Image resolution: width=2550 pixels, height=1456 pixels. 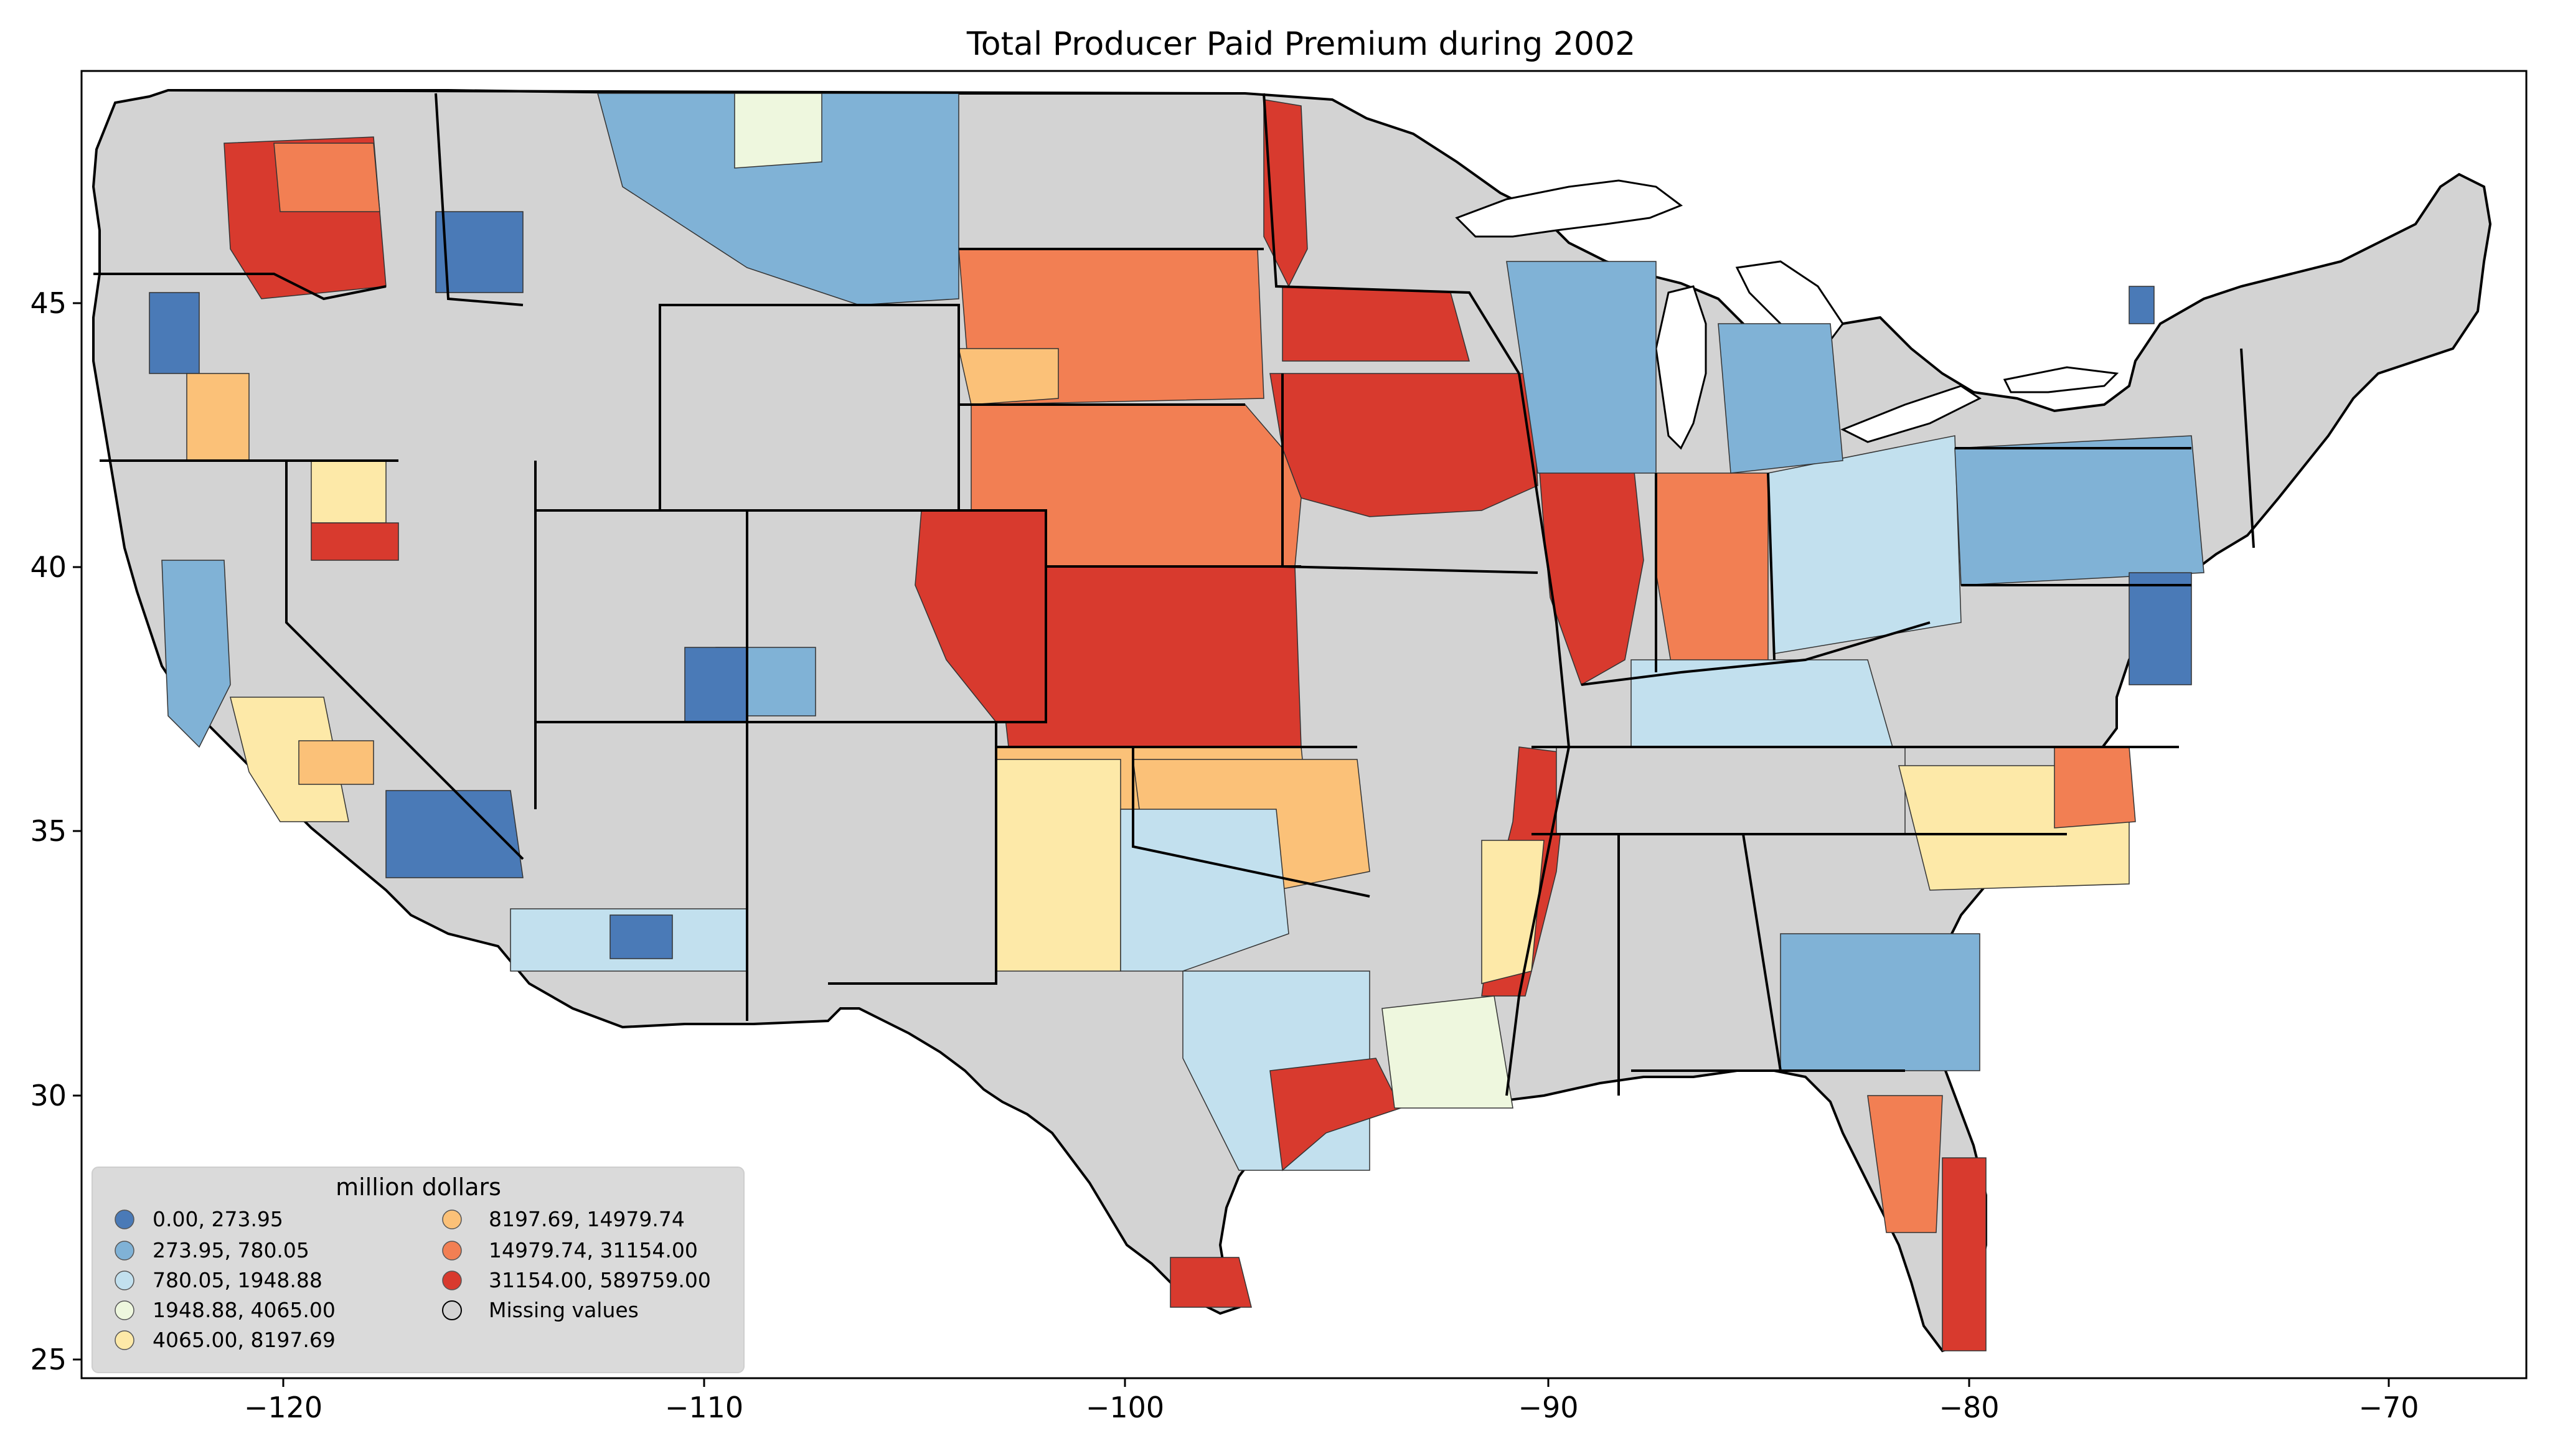 I want to click on y-tick: 30, so click(x=56, y=1095).